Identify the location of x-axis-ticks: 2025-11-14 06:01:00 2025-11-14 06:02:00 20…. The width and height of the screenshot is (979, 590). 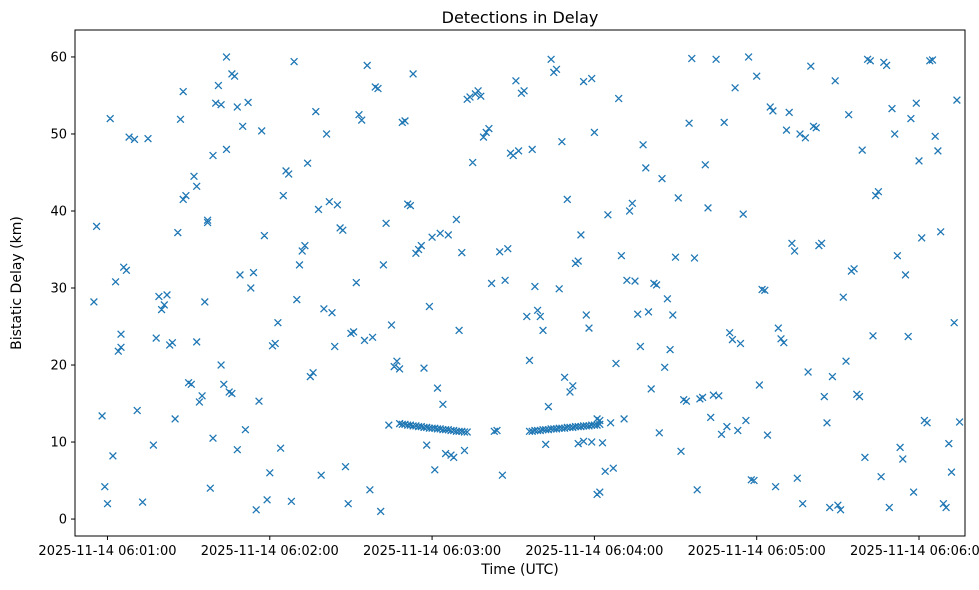
(508, 547).